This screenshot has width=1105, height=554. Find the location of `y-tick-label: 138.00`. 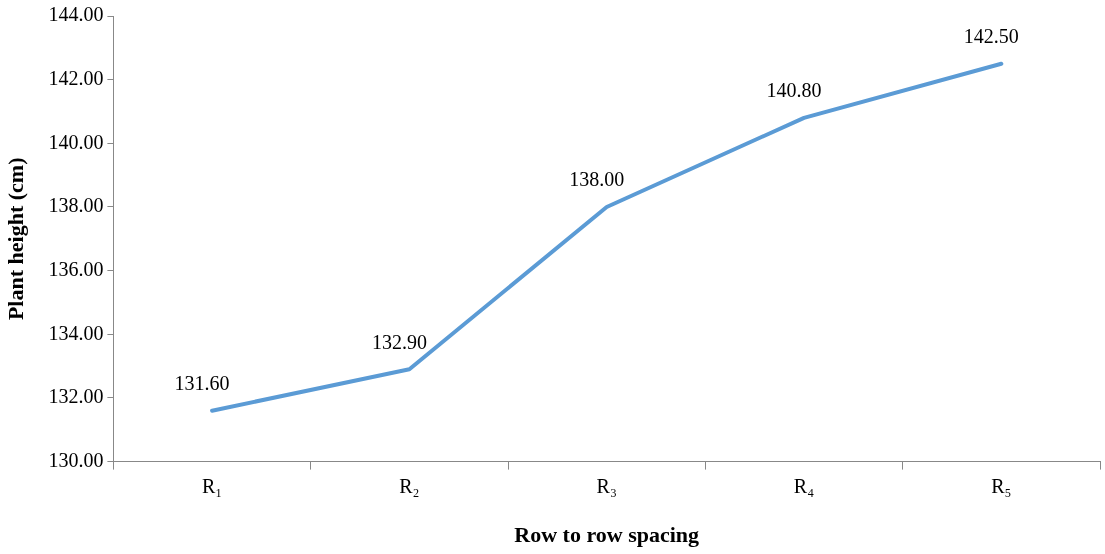

y-tick-label: 138.00 is located at coordinates (76, 205).